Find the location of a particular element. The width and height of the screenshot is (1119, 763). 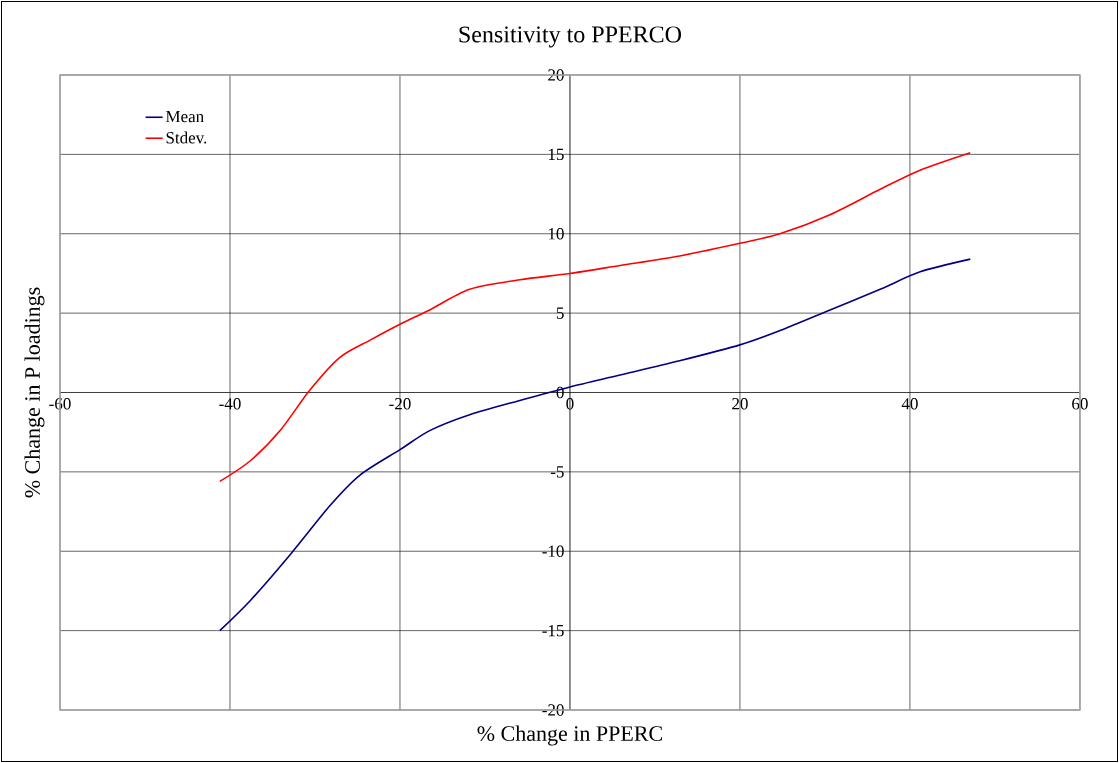

y-tick-label: 5 is located at coordinates (560, 313).